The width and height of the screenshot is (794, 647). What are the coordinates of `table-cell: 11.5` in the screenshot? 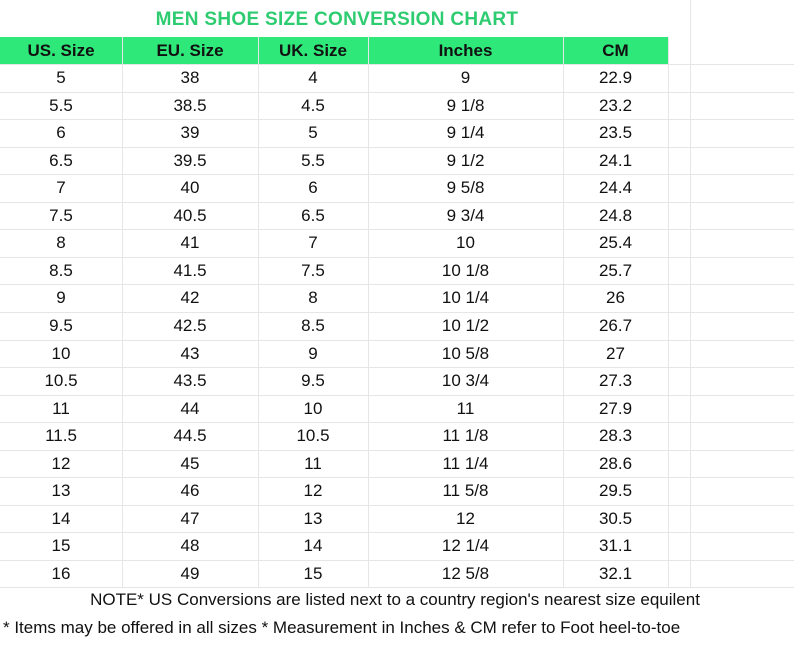 It's located at (61, 436).